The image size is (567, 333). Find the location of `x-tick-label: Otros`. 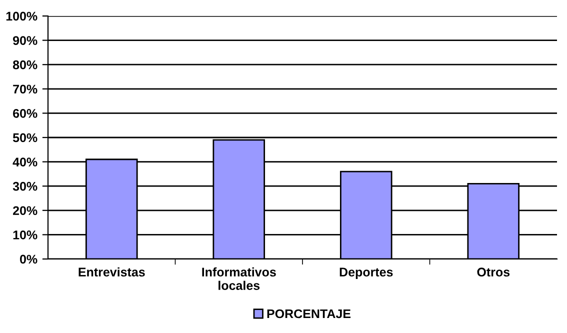

x-tick-label: Otros is located at coordinates (493, 272).